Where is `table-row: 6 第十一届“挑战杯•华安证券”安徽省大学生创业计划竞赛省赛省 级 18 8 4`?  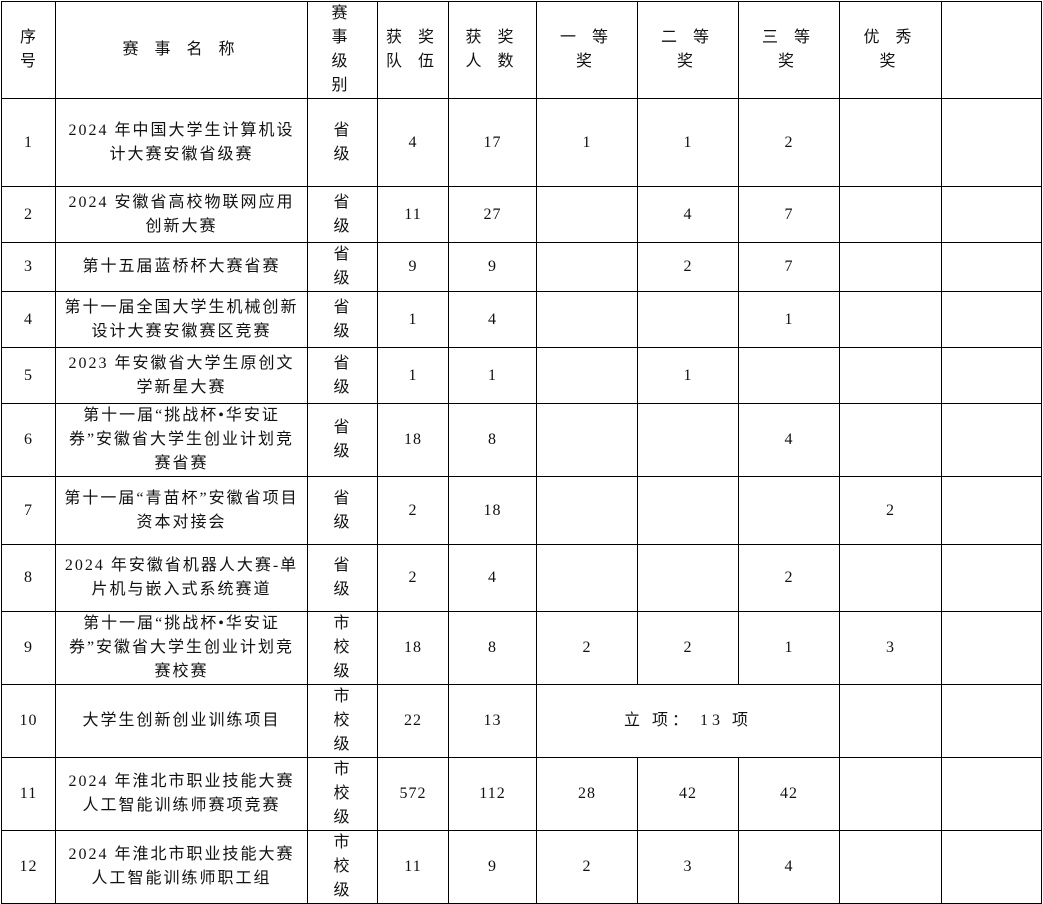
table-row: 6 第十一届“挑战杯•华安证券”安徽省大学生创业计划竞赛省赛省 级 18 8 4 is located at coordinates (521, 440).